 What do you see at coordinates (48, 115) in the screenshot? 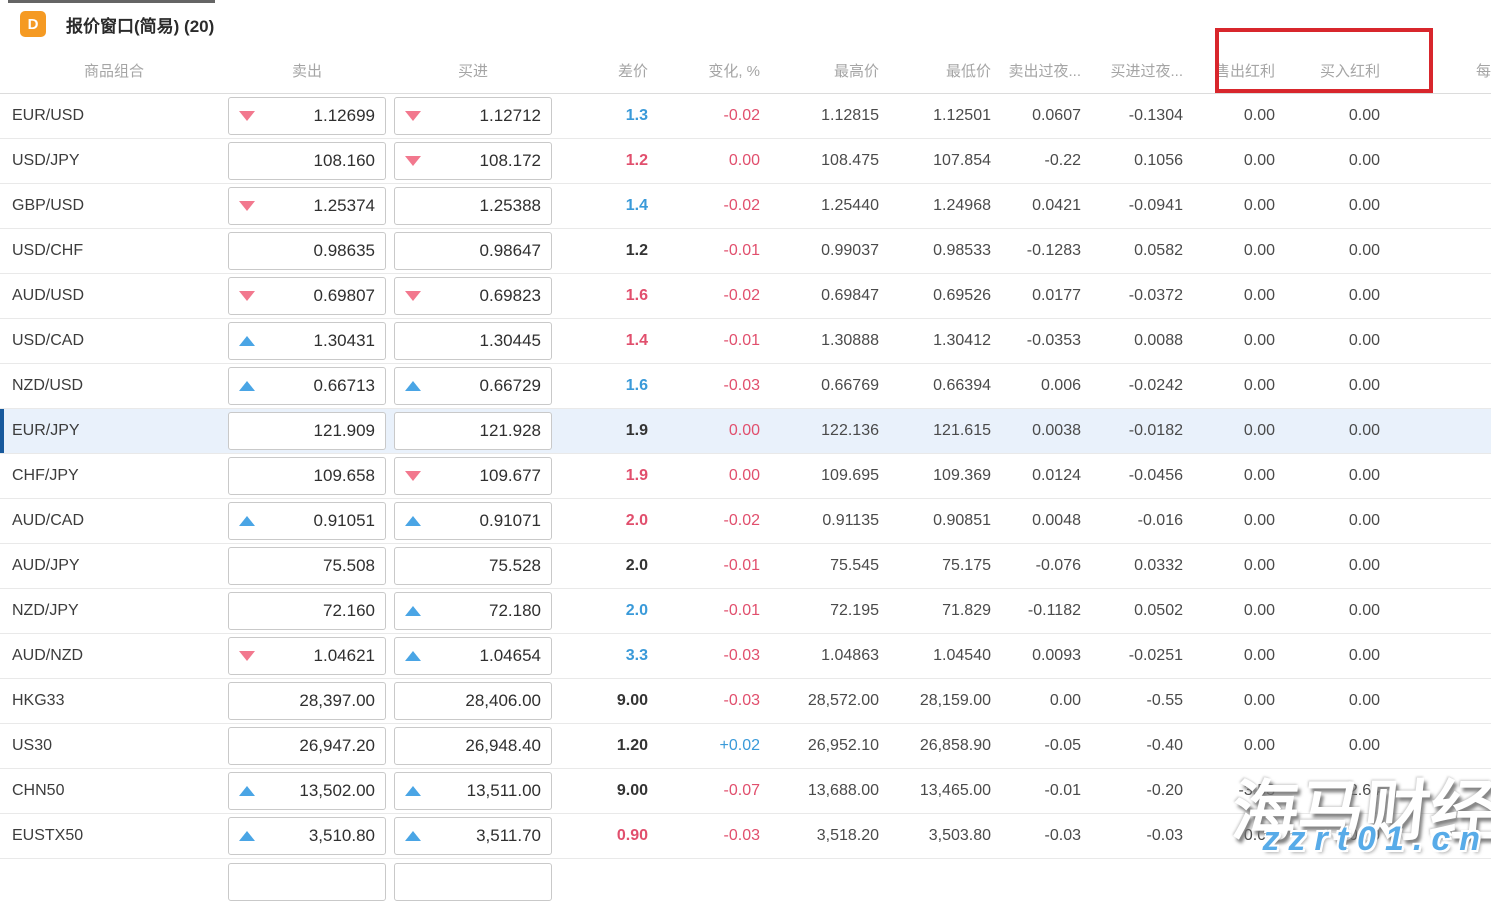
I see `symbol-label: EUR/USD` at bounding box center [48, 115].